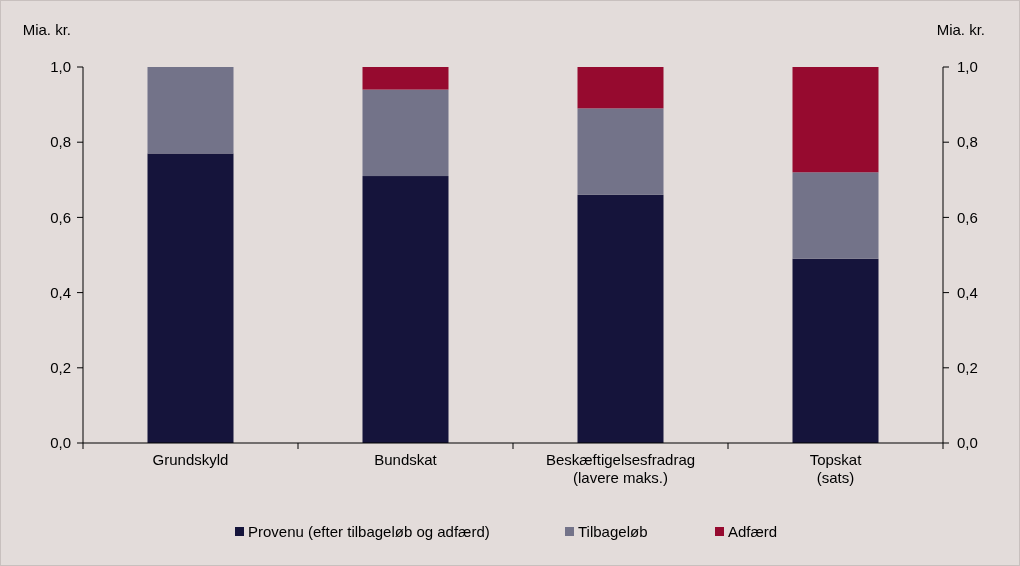 The image size is (1020, 566). What do you see at coordinates (60, 142) in the screenshot?
I see `y-tick-label: 0,8` at bounding box center [60, 142].